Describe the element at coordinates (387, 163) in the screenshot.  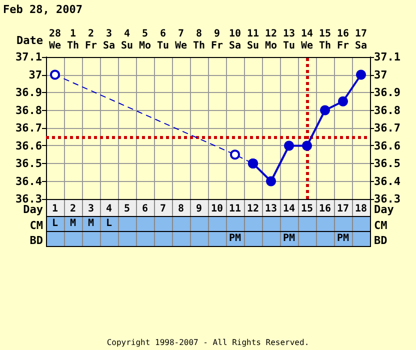
I see `y2-tick-label: 36.5` at that location.